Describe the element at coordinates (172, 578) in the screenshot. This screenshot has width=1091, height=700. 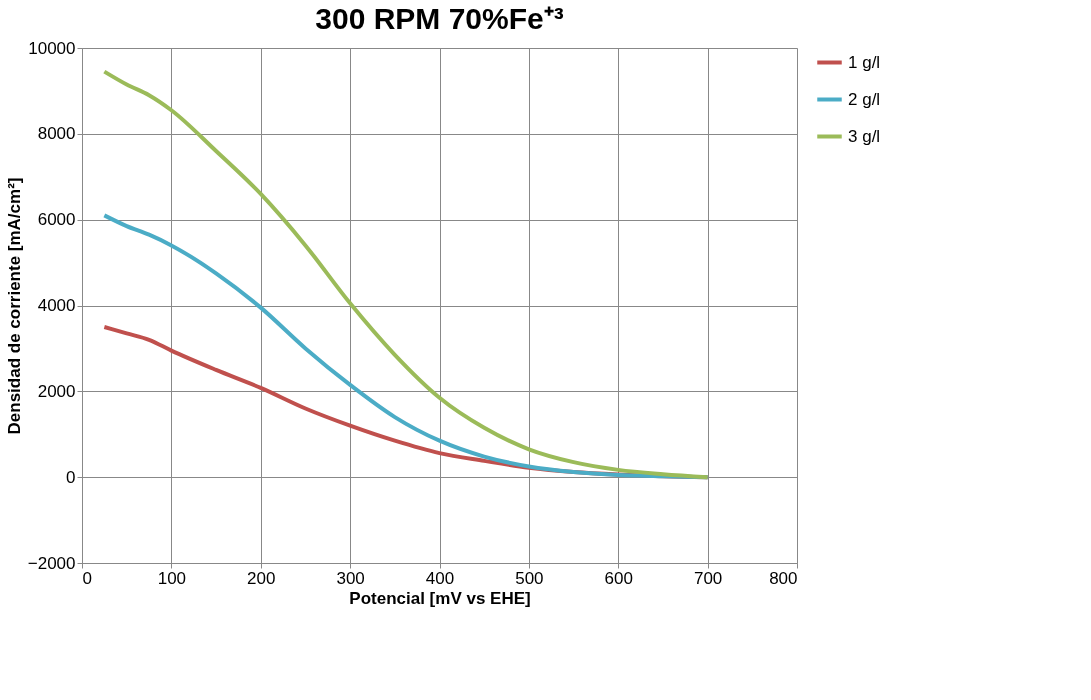
I see `x-tick-label: 100` at that location.